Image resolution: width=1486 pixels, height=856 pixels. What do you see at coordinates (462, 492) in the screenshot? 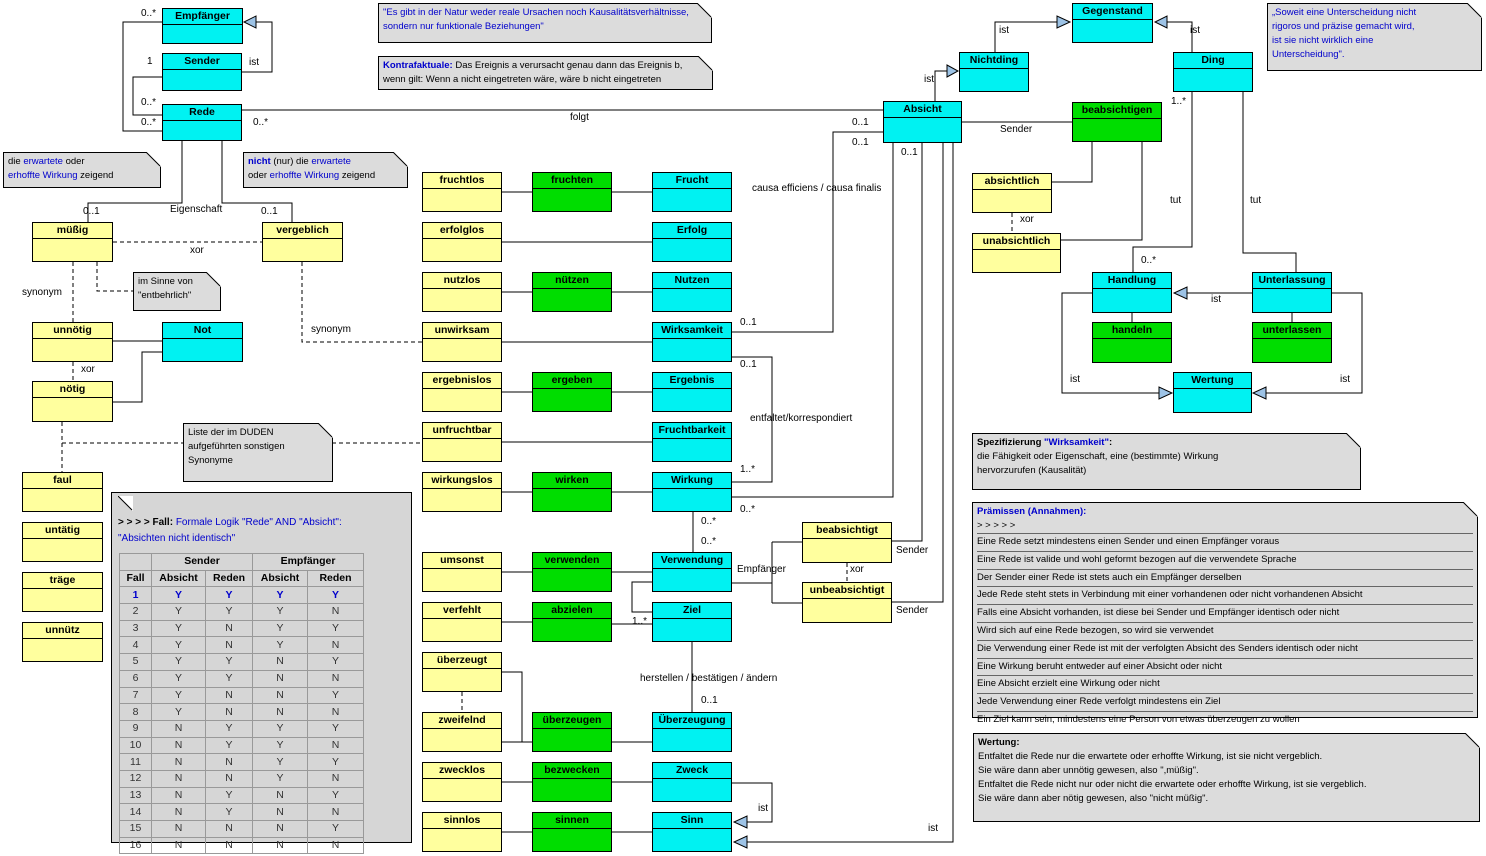
I see `class-box-wirkungslos: wirkungslos` at bounding box center [462, 492].